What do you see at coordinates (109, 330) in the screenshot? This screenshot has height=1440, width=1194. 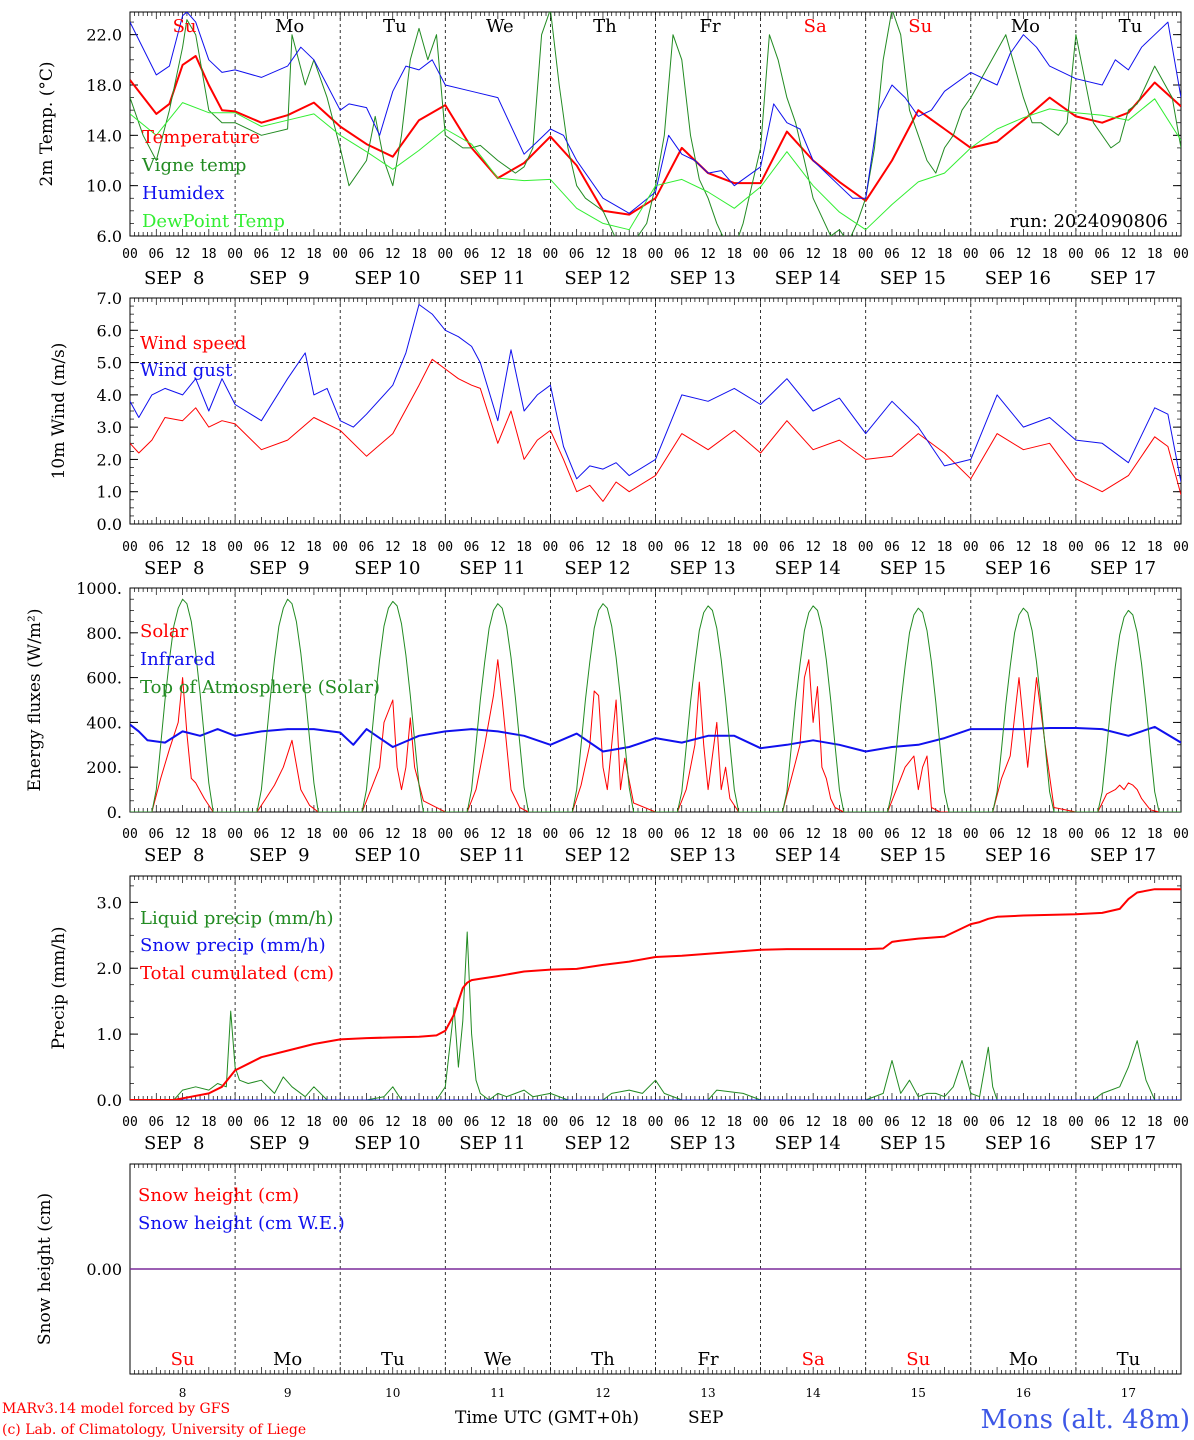 I see `y-tick-label: 6.0` at bounding box center [109, 330].